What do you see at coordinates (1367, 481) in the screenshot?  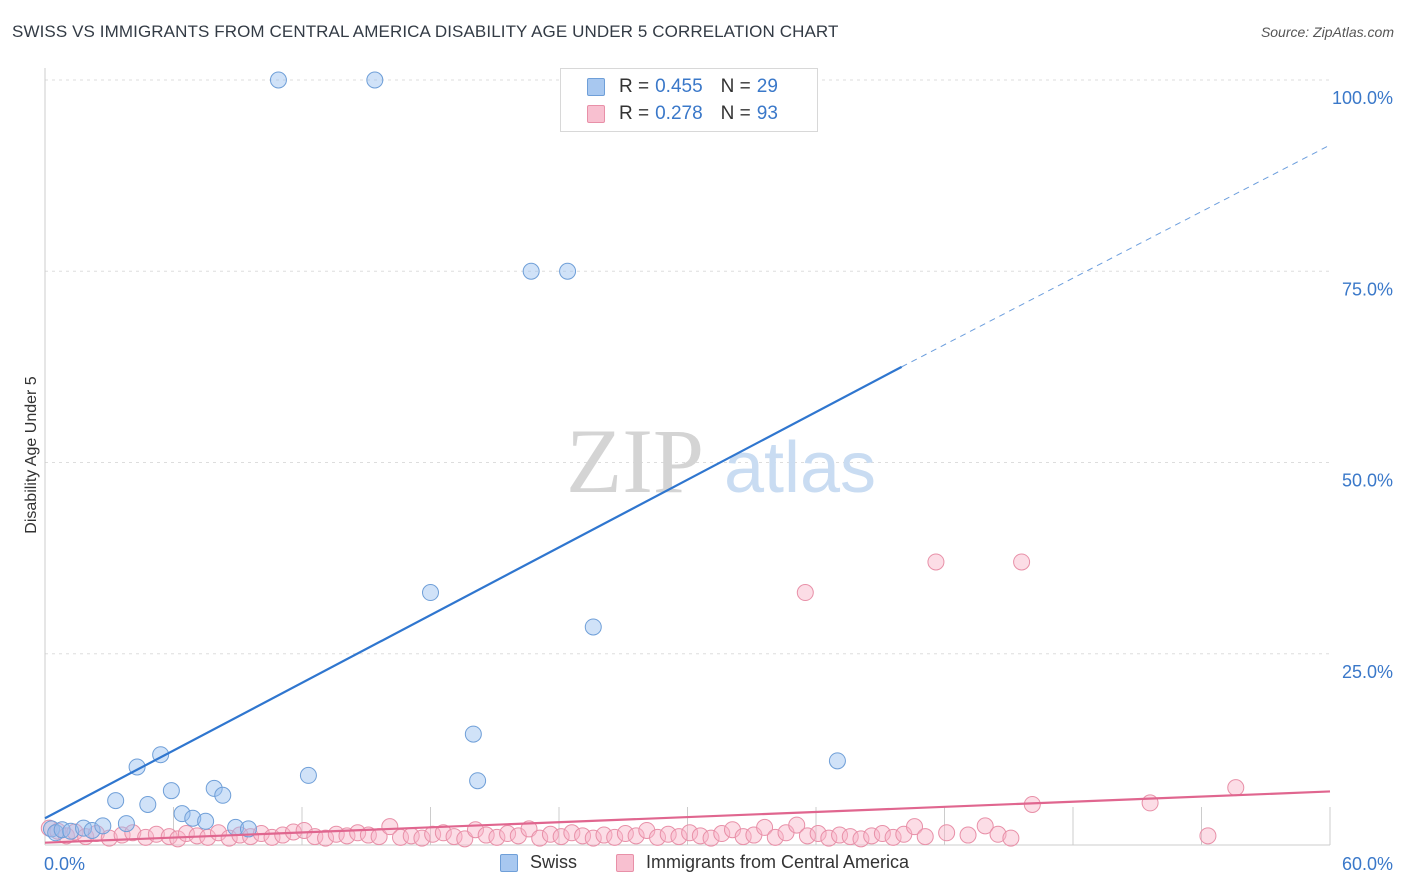 I see `y-tick-label: 50.0%` at bounding box center [1367, 481].